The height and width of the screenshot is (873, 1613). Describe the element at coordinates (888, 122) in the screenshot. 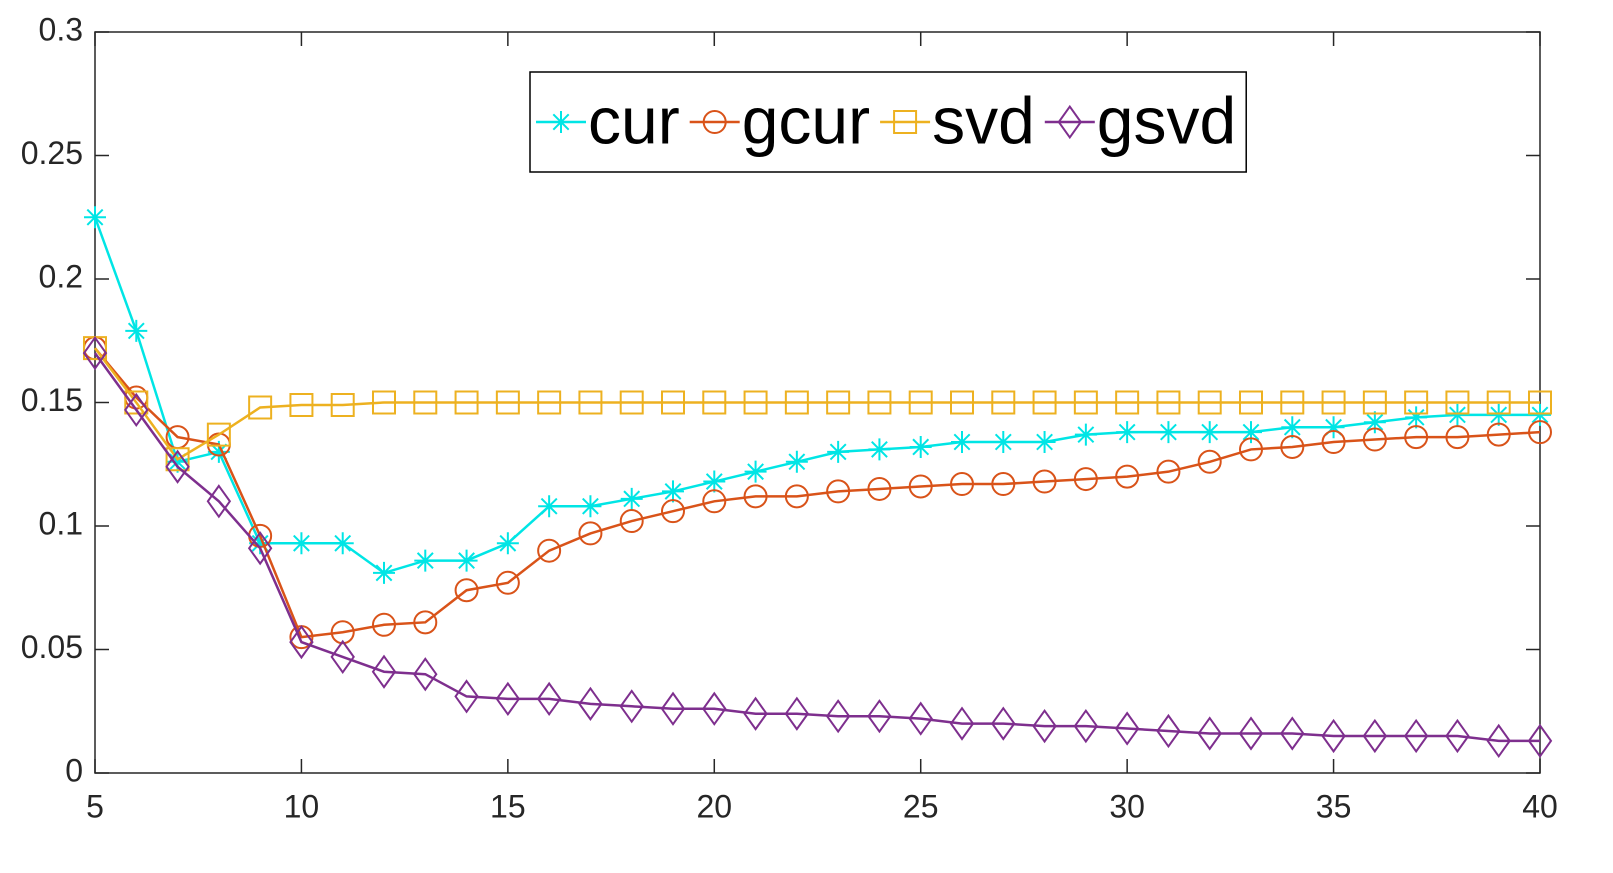

I see `legend: cur gcur svd gsvd` at that location.